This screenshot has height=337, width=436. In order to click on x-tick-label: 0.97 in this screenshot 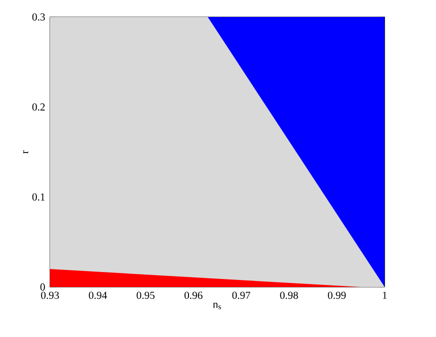, I will do `click(241, 295)`.